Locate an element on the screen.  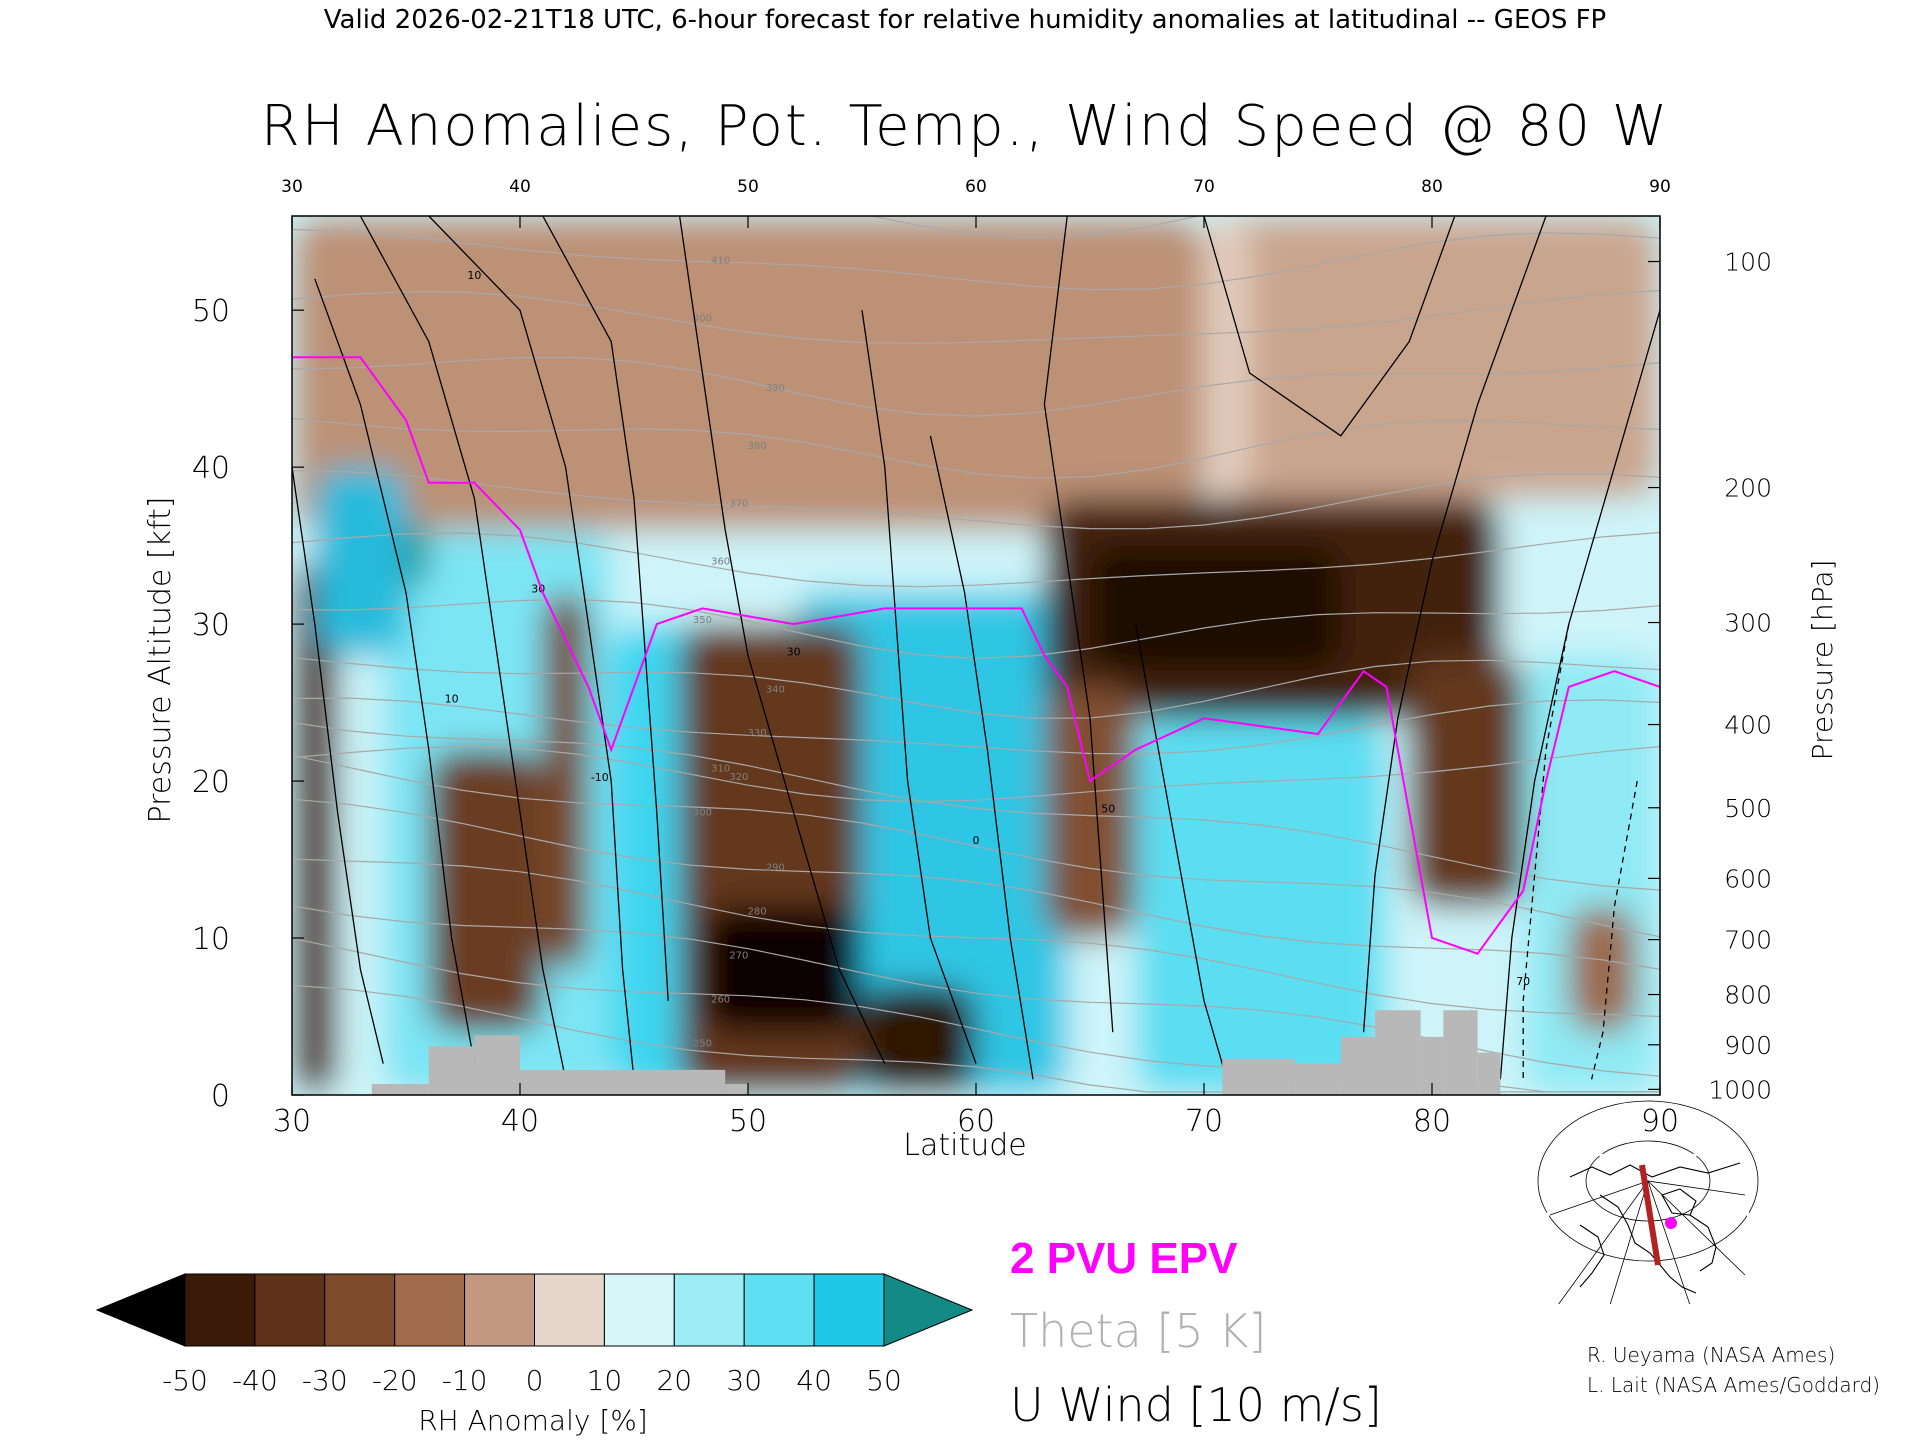
colorbar-tick-9: 40 is located at coordinates (814, 1380).